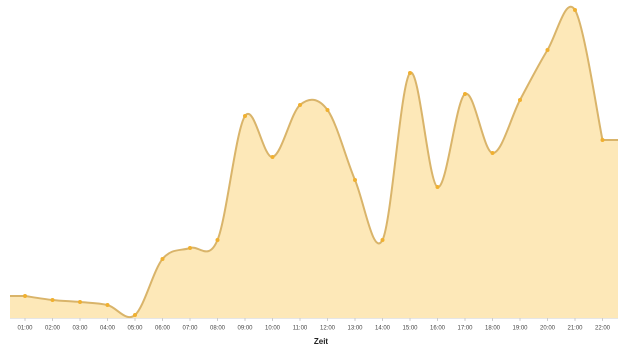 The image size is (618, 347). I want to click on x-tick-label: 08:00, so click(218, 329).